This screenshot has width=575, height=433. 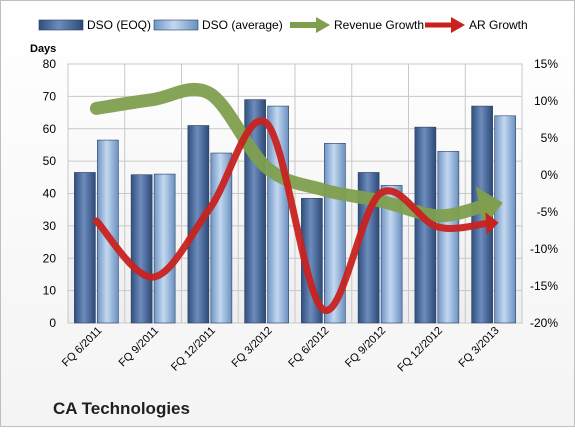 What do you see at coordinates (50, 161) in the screenshot?
I see `left-tick-label: 50` at bounding box center [50, 161].